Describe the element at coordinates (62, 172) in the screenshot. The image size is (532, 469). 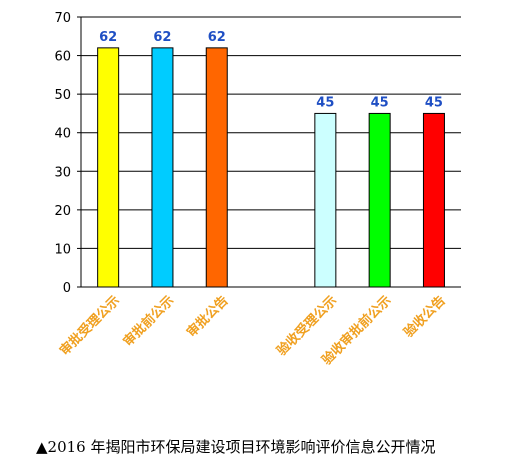
I see `y-tick-label: 30` at that location.